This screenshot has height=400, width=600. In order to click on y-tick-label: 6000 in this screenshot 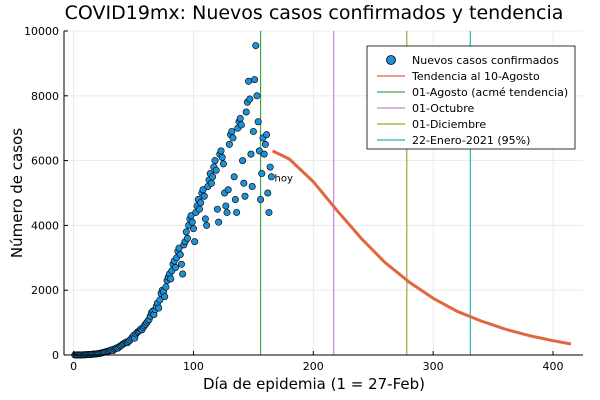, I will do `click(45, 161)`.